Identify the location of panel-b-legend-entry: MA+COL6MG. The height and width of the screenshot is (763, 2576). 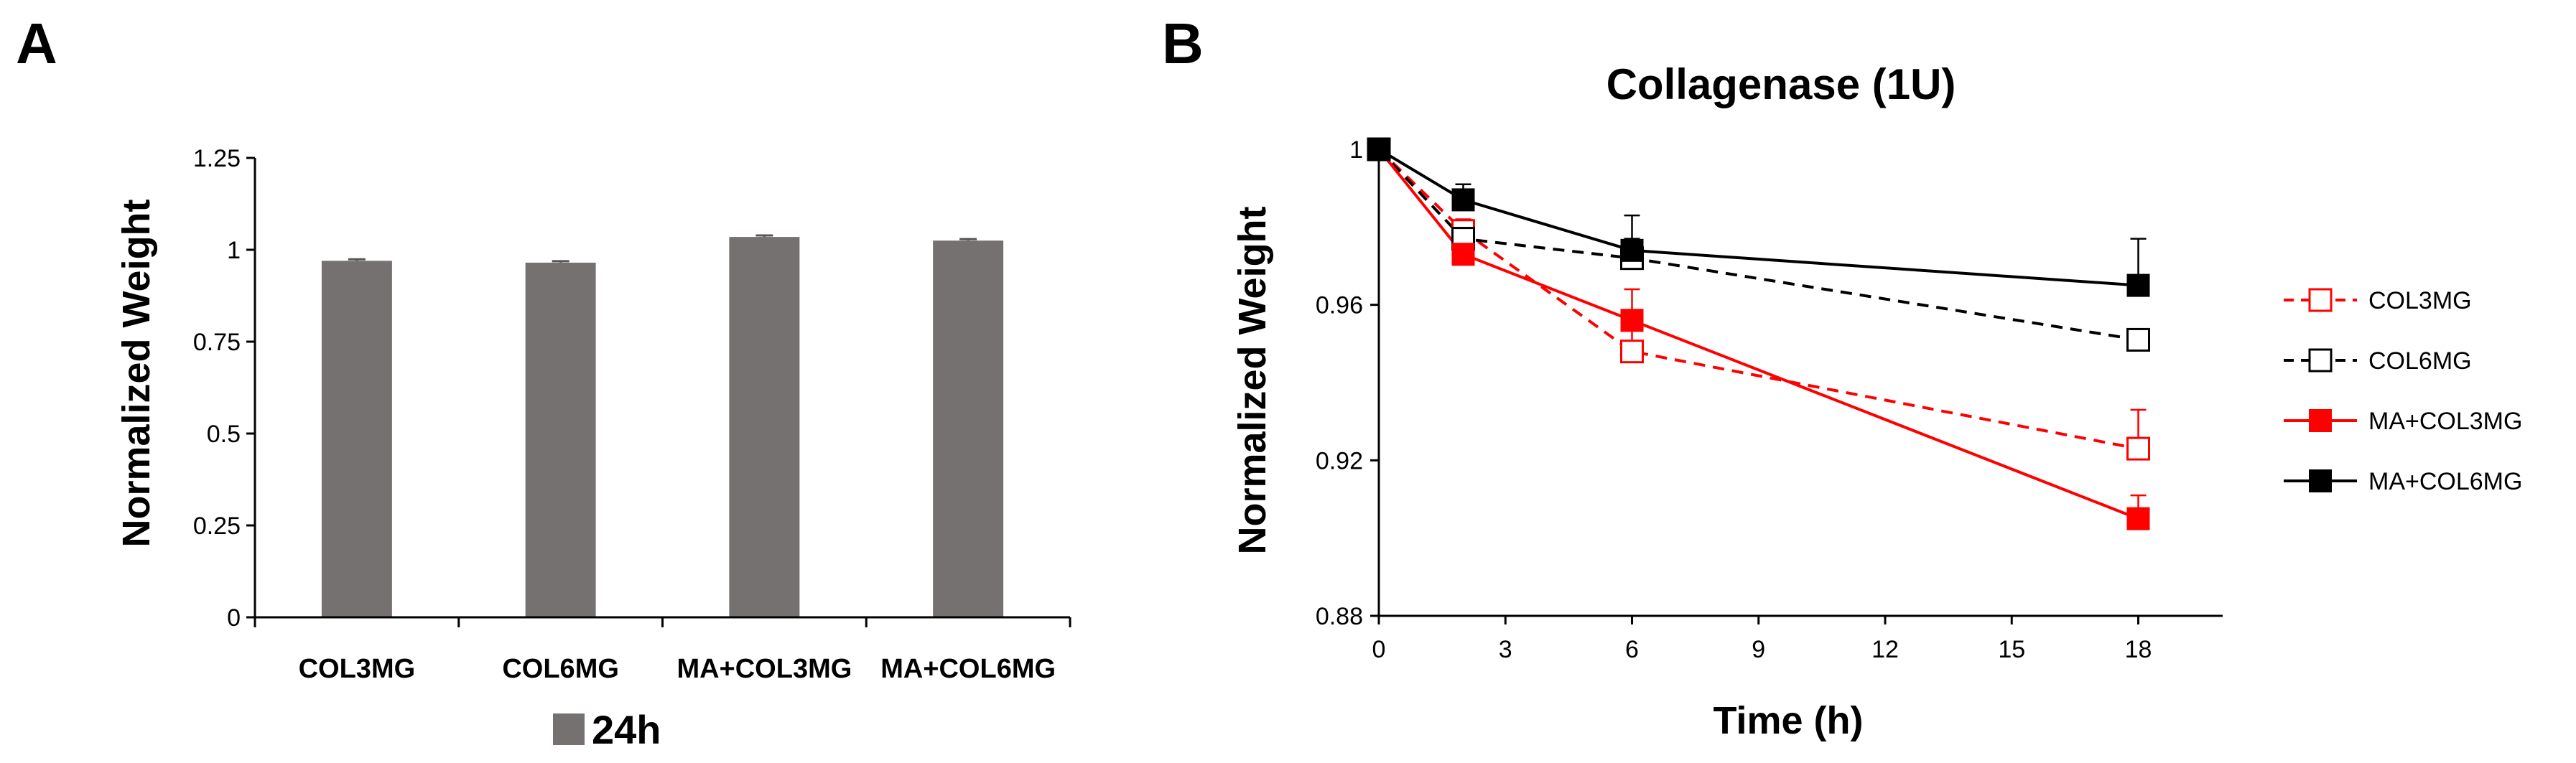
(2403, 482).